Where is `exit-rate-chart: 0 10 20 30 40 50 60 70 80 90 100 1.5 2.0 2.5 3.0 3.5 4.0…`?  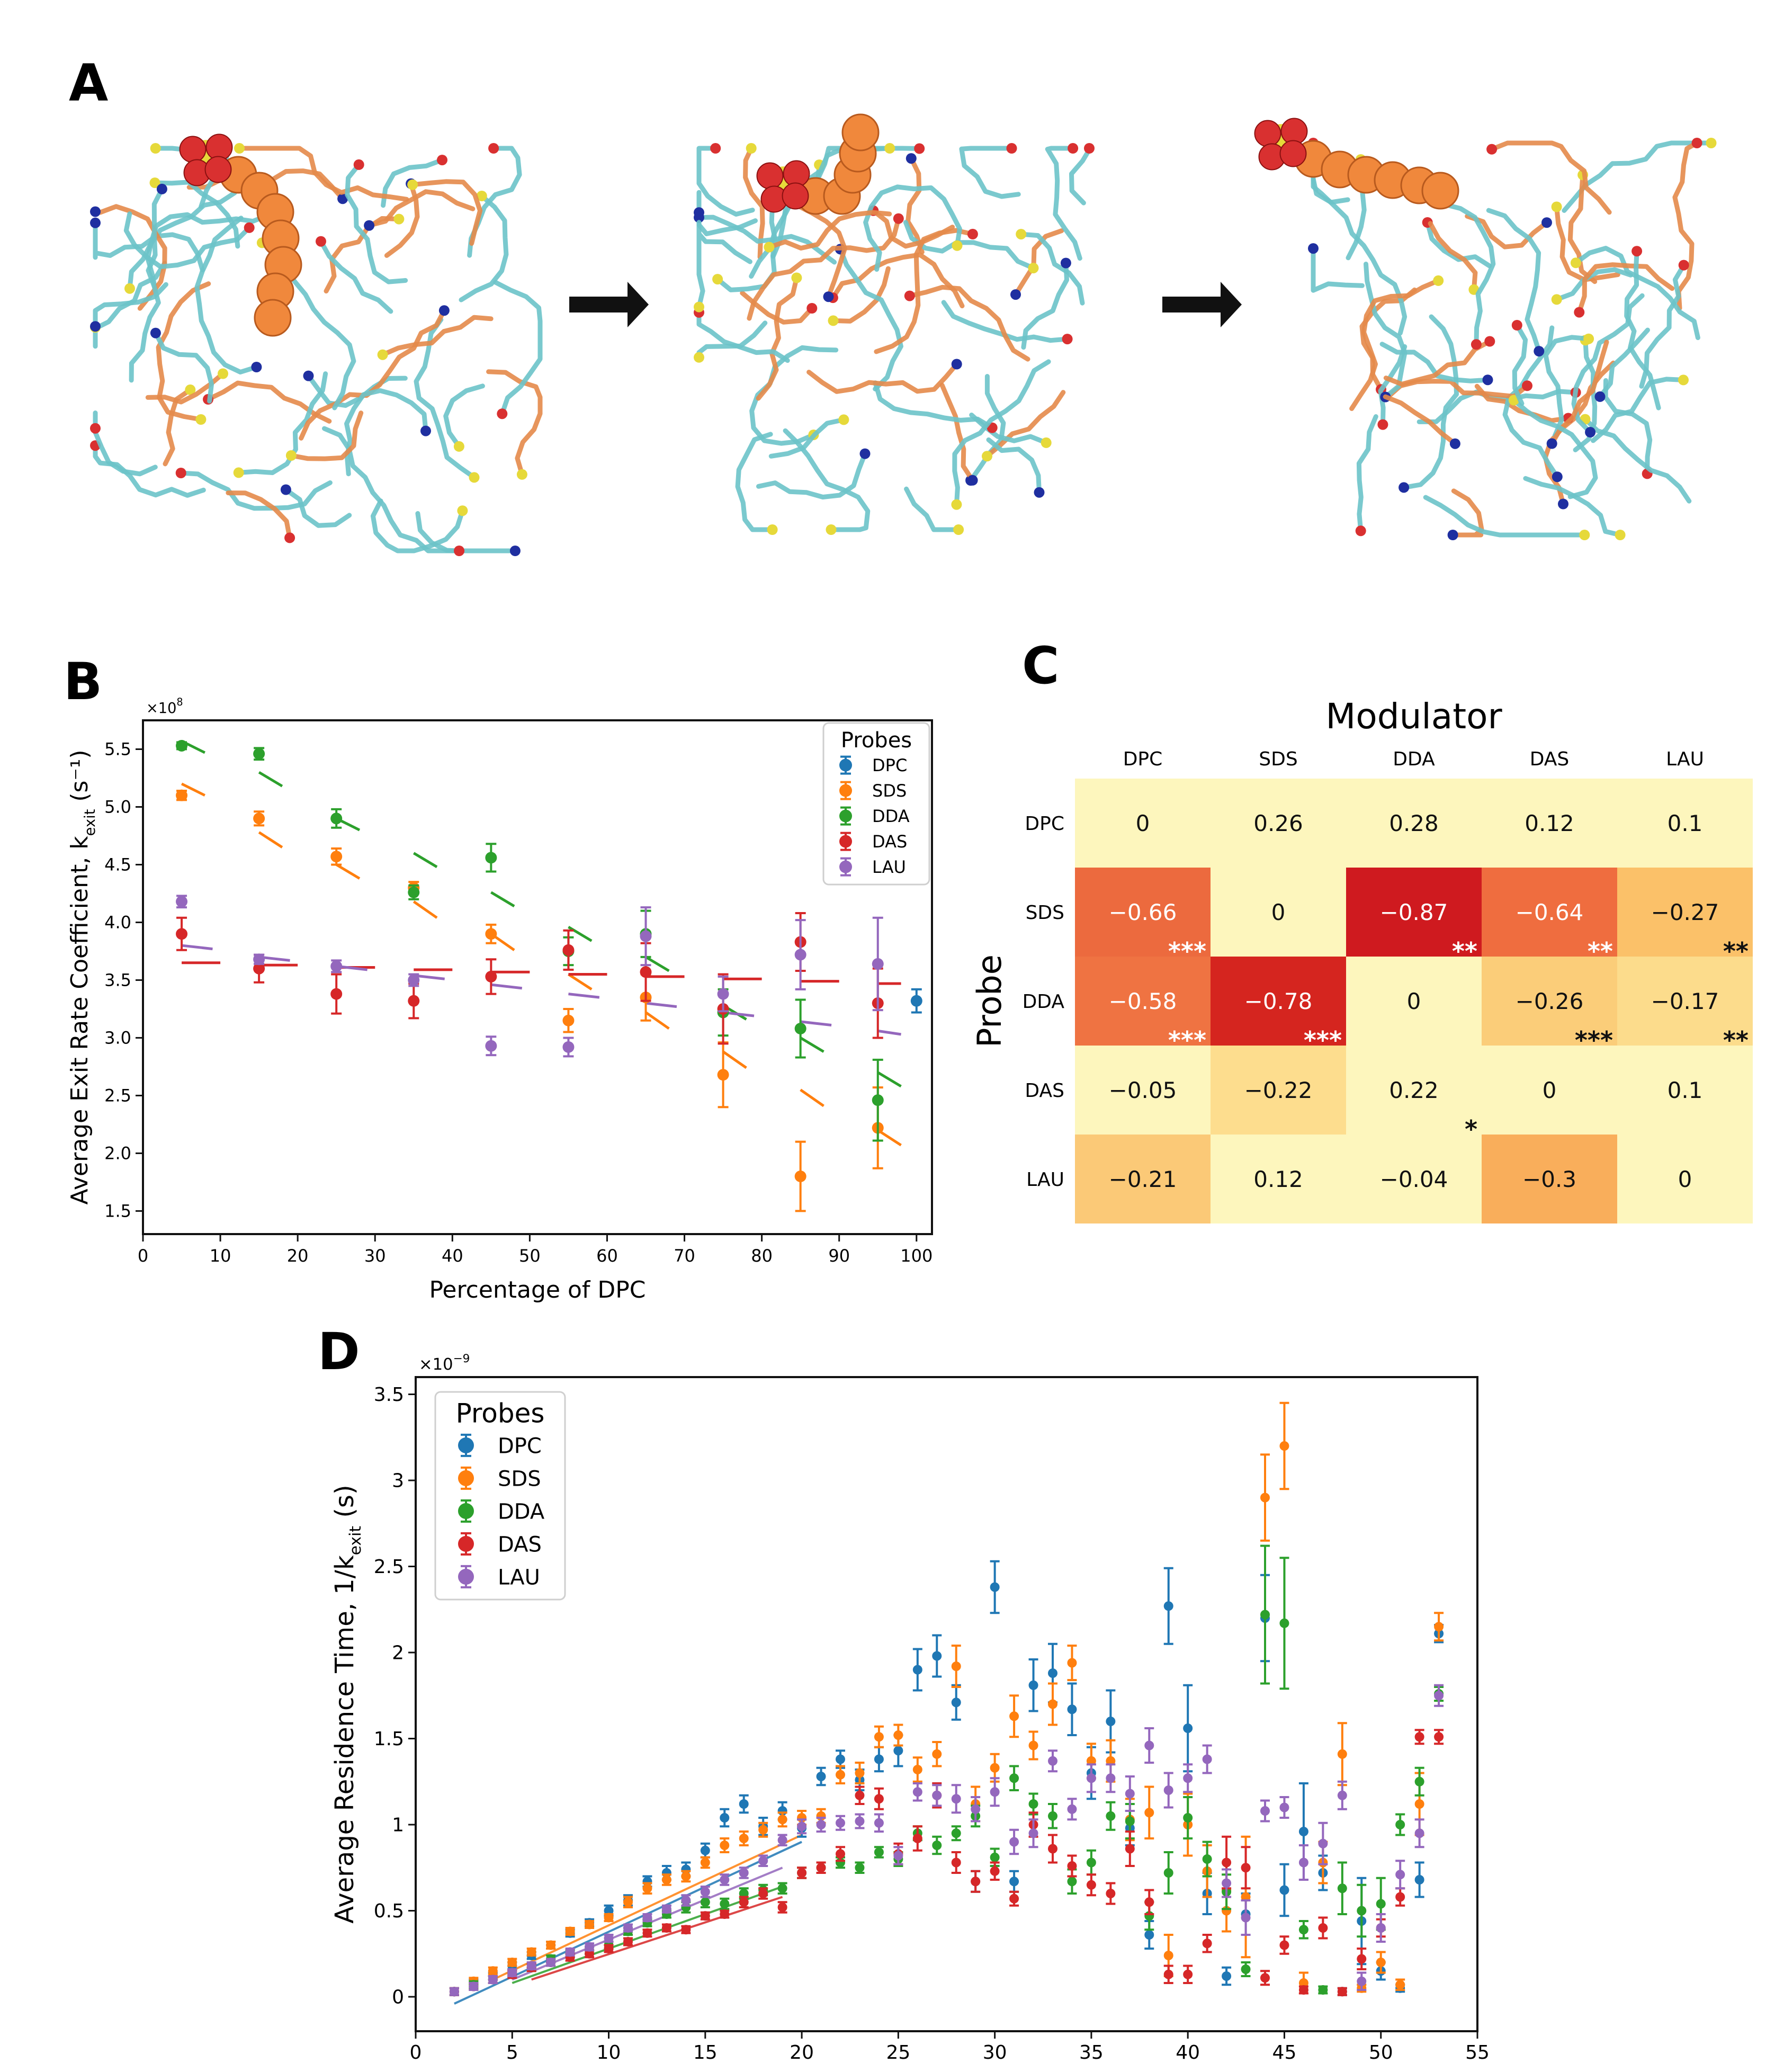 exit-rate-chart: 0 10 20 30 40 50 60 70 80 90 100 1.5 2.0 2.5 3.0 3.5 4.0… is located at coordinates (500, 1000).